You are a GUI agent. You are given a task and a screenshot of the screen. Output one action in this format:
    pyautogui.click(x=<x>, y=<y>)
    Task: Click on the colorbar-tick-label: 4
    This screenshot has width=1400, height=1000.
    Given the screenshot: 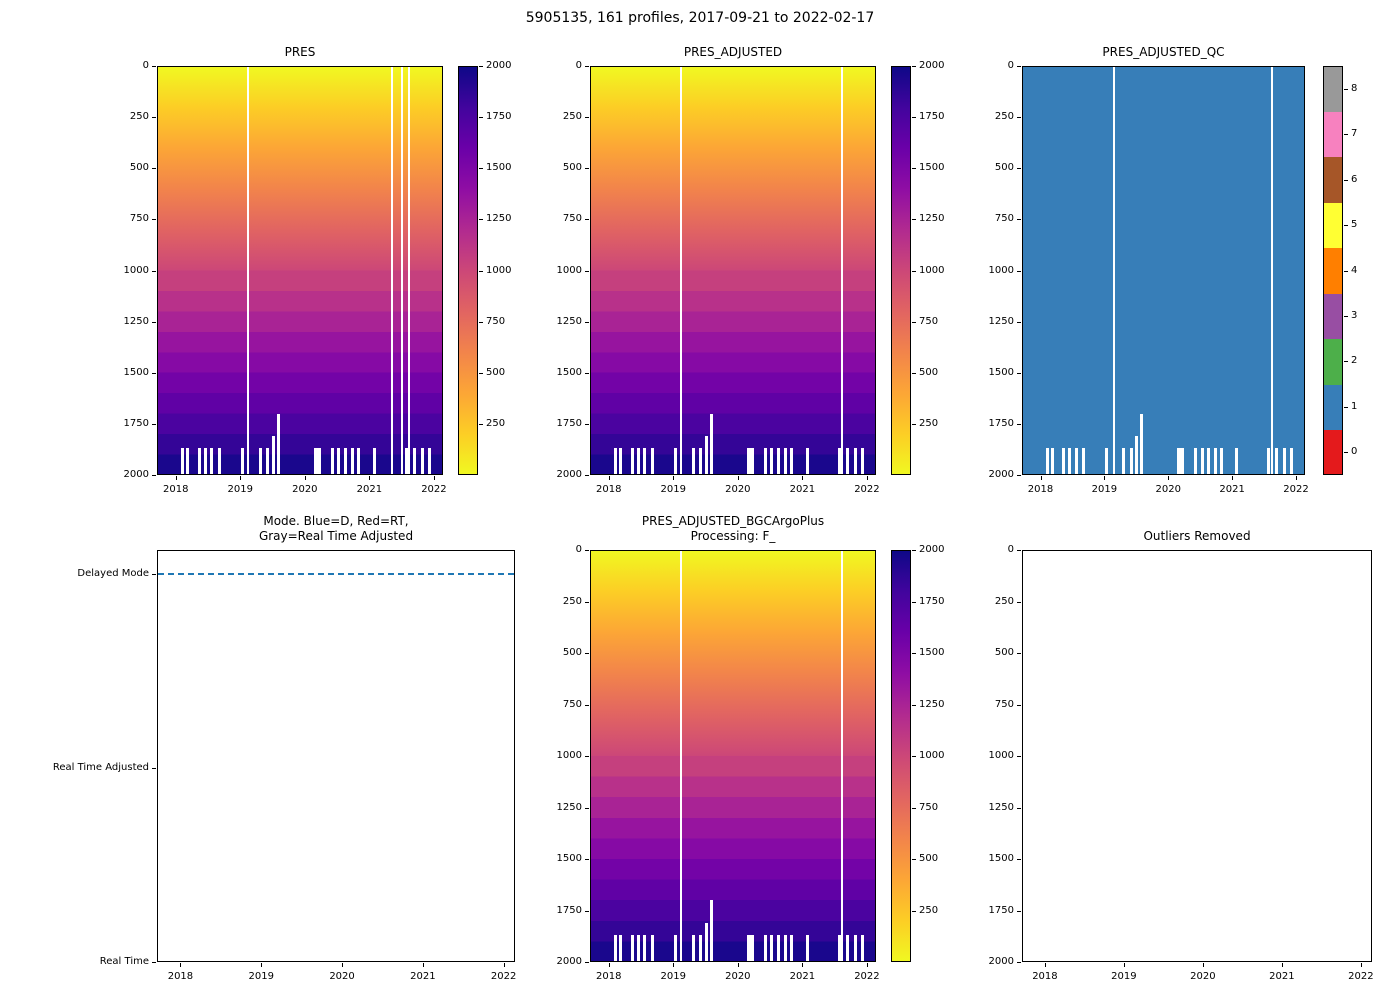 What is the action you would take?
    pyautogui.click(x=1354, y=270)
    